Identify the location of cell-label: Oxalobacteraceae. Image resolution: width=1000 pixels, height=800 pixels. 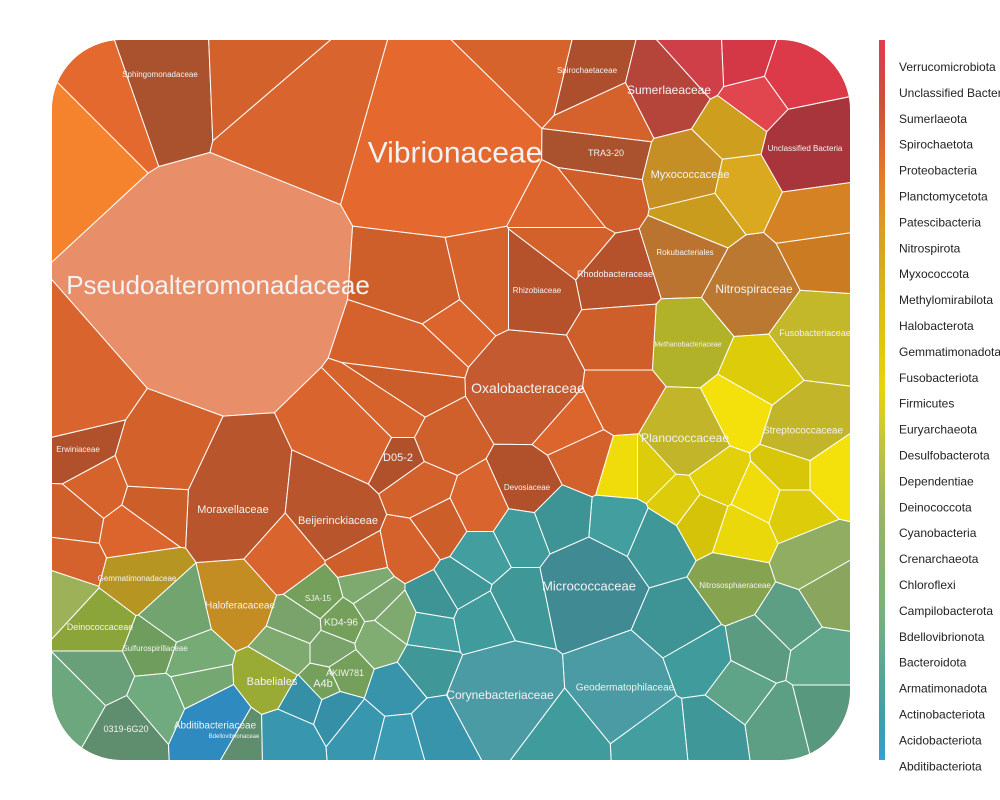
(528, 388).